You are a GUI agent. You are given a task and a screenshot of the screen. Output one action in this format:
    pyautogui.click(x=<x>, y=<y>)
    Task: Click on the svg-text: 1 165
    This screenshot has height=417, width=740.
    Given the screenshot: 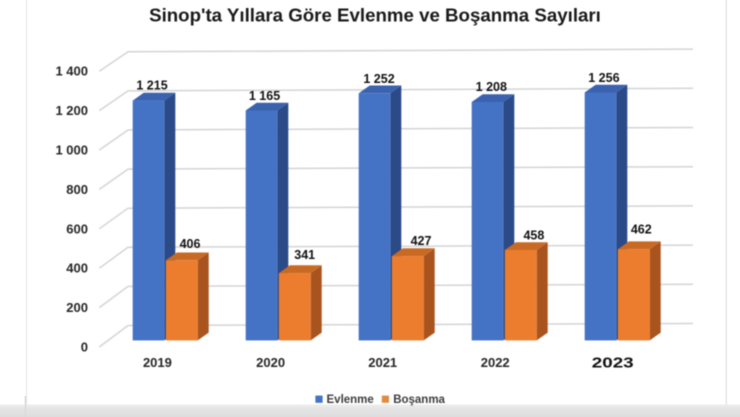 What is the action you would take?
    pyautogui.click(x=264, y=96)
    